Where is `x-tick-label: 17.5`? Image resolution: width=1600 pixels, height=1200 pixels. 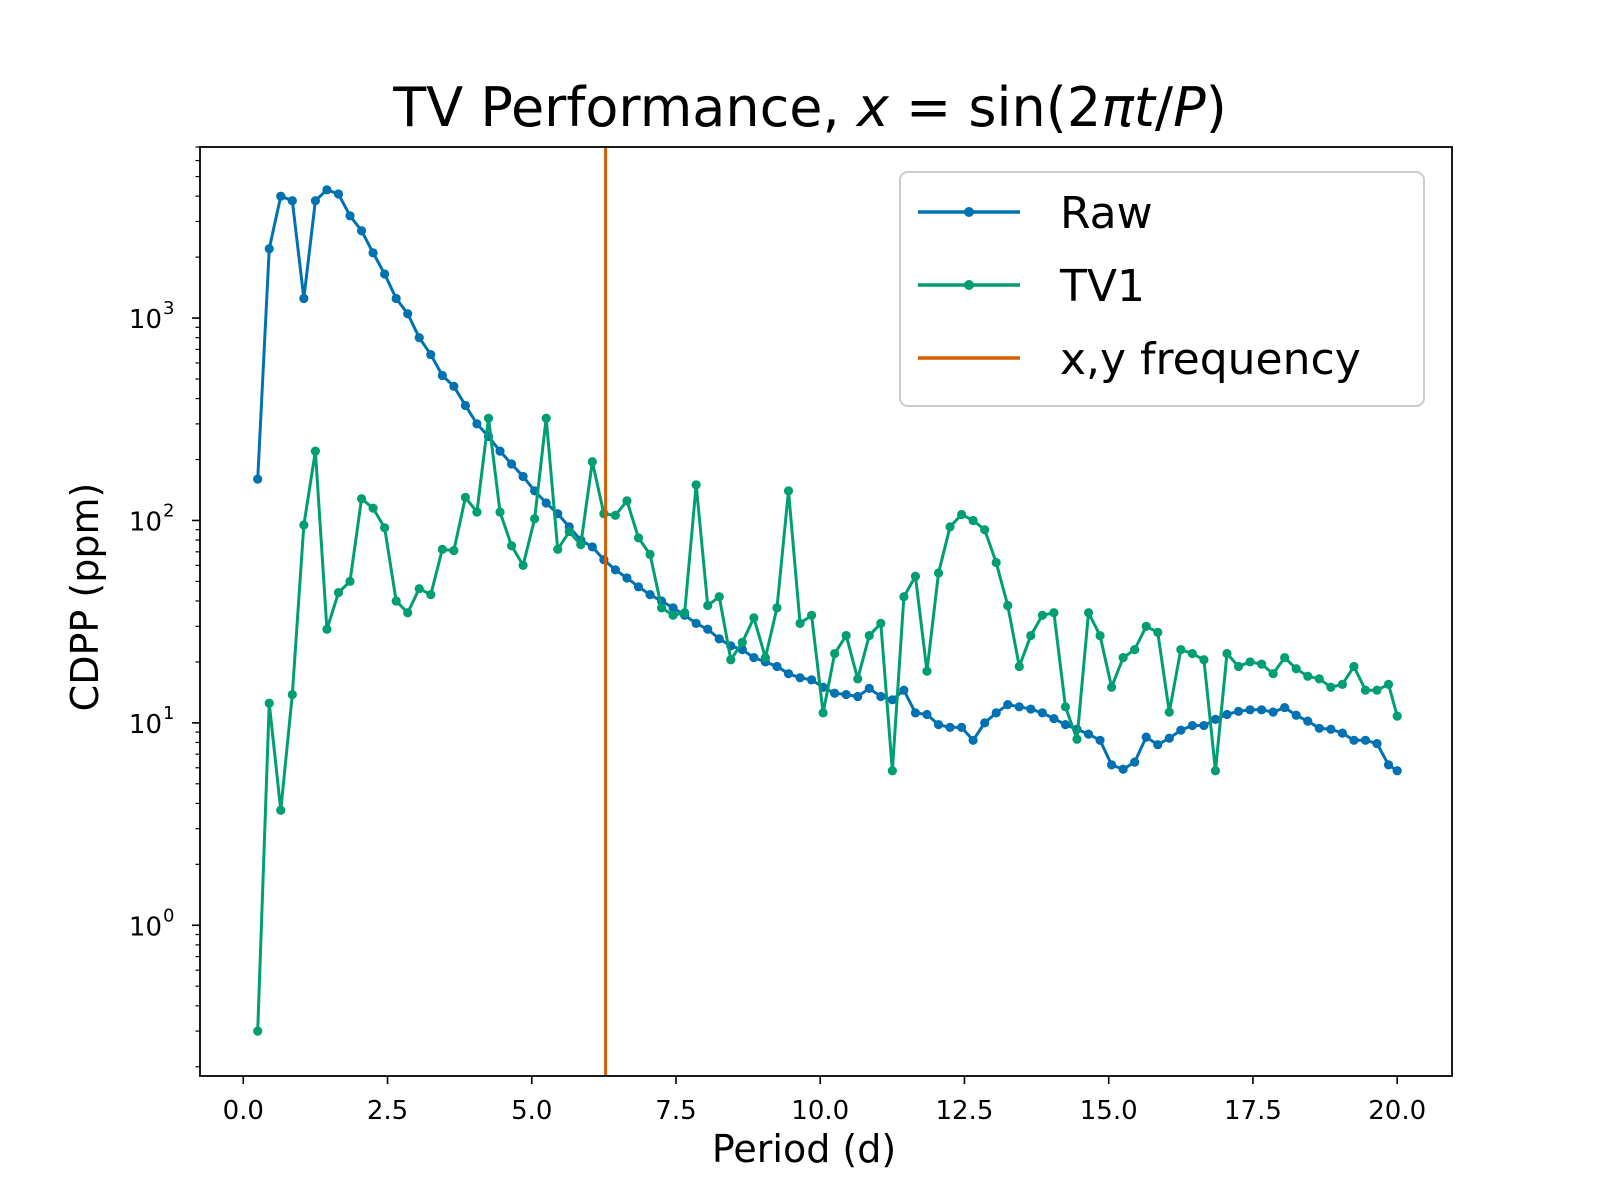
x-tick-label: 17.5 is located at coordinates (1253, 1111).